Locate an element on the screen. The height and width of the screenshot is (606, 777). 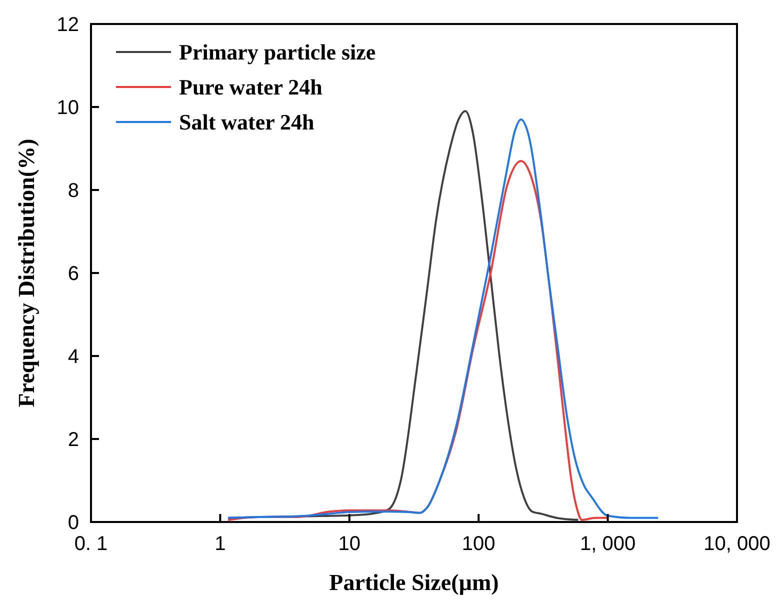
y-tick-label: 8 is located at coordinates (73, 191).